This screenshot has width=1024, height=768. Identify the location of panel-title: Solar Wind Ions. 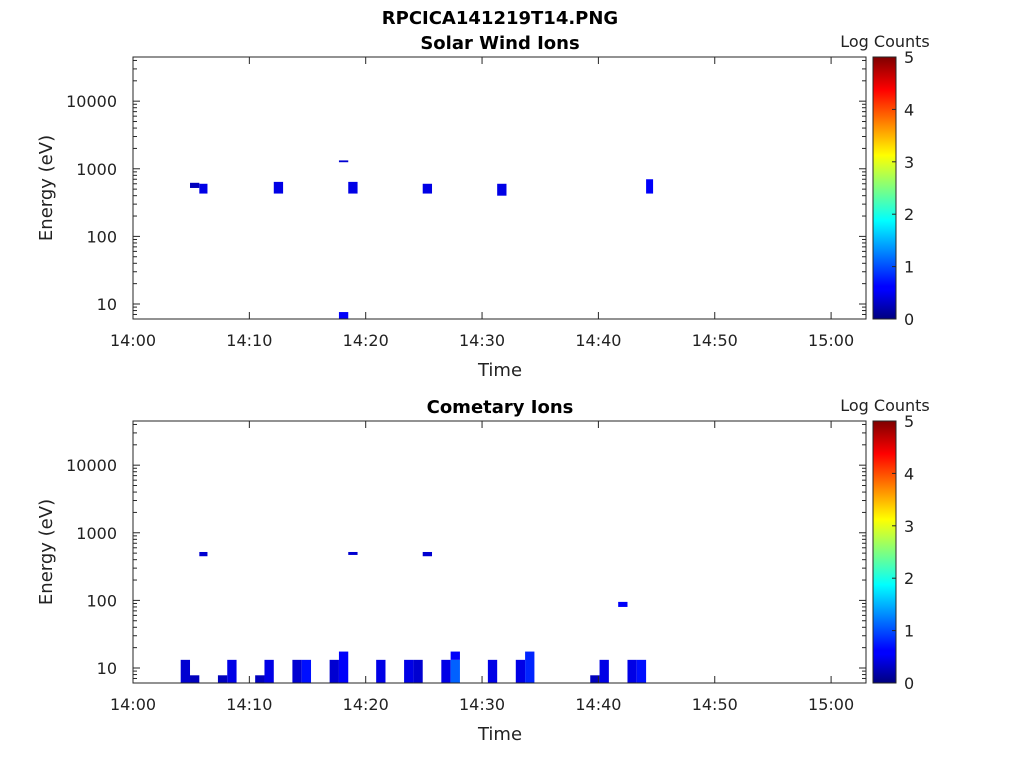
(499, 43).